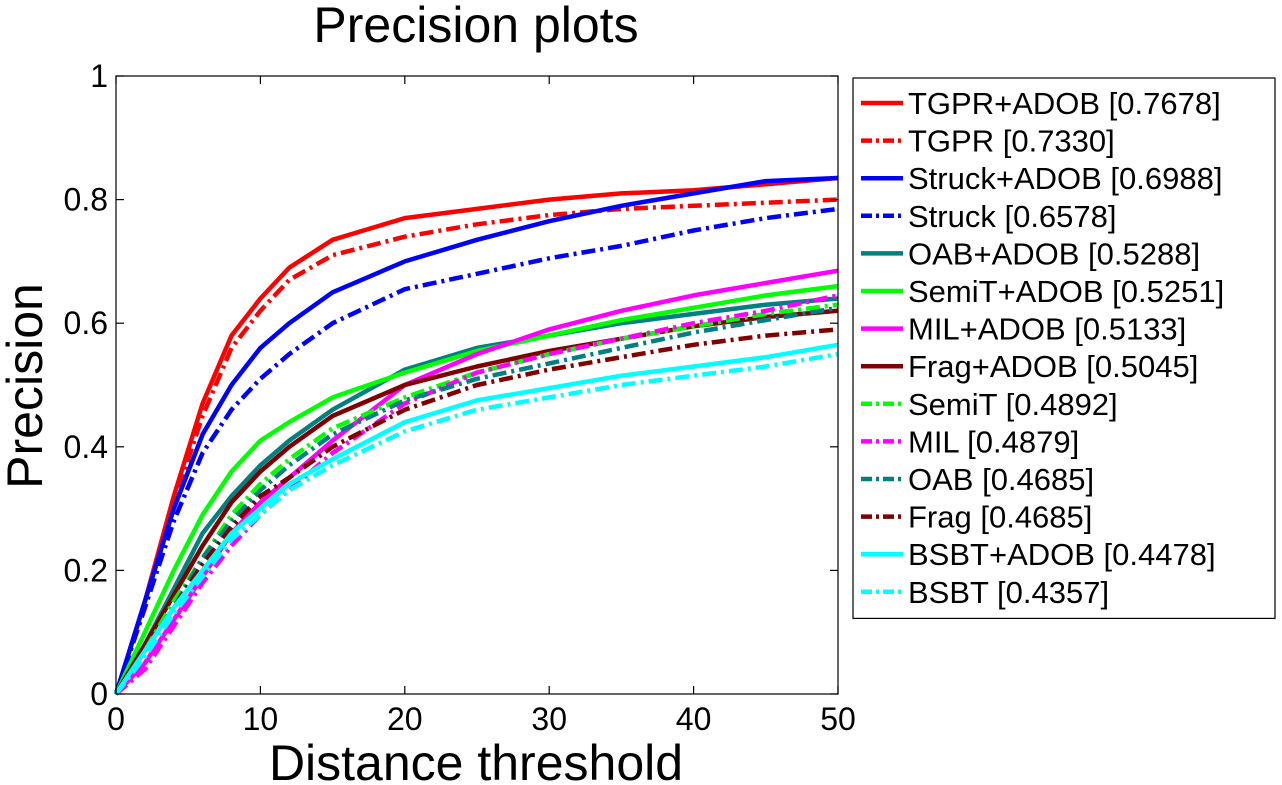  What do you see at coordinates (86, 323) in the screenshot?
I see `y-tick-label: 0.6` at bounding box center [86, 323].